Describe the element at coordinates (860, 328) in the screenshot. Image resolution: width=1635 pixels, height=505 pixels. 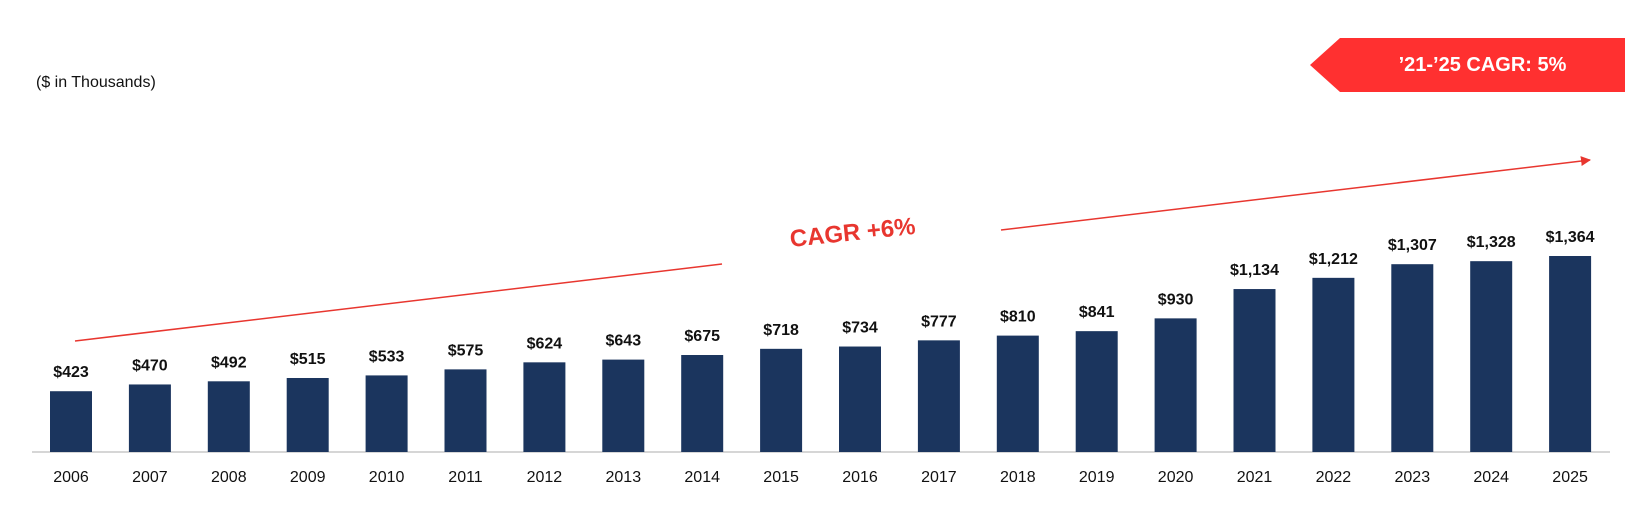
I see `data-label-2016: $734` at that location.